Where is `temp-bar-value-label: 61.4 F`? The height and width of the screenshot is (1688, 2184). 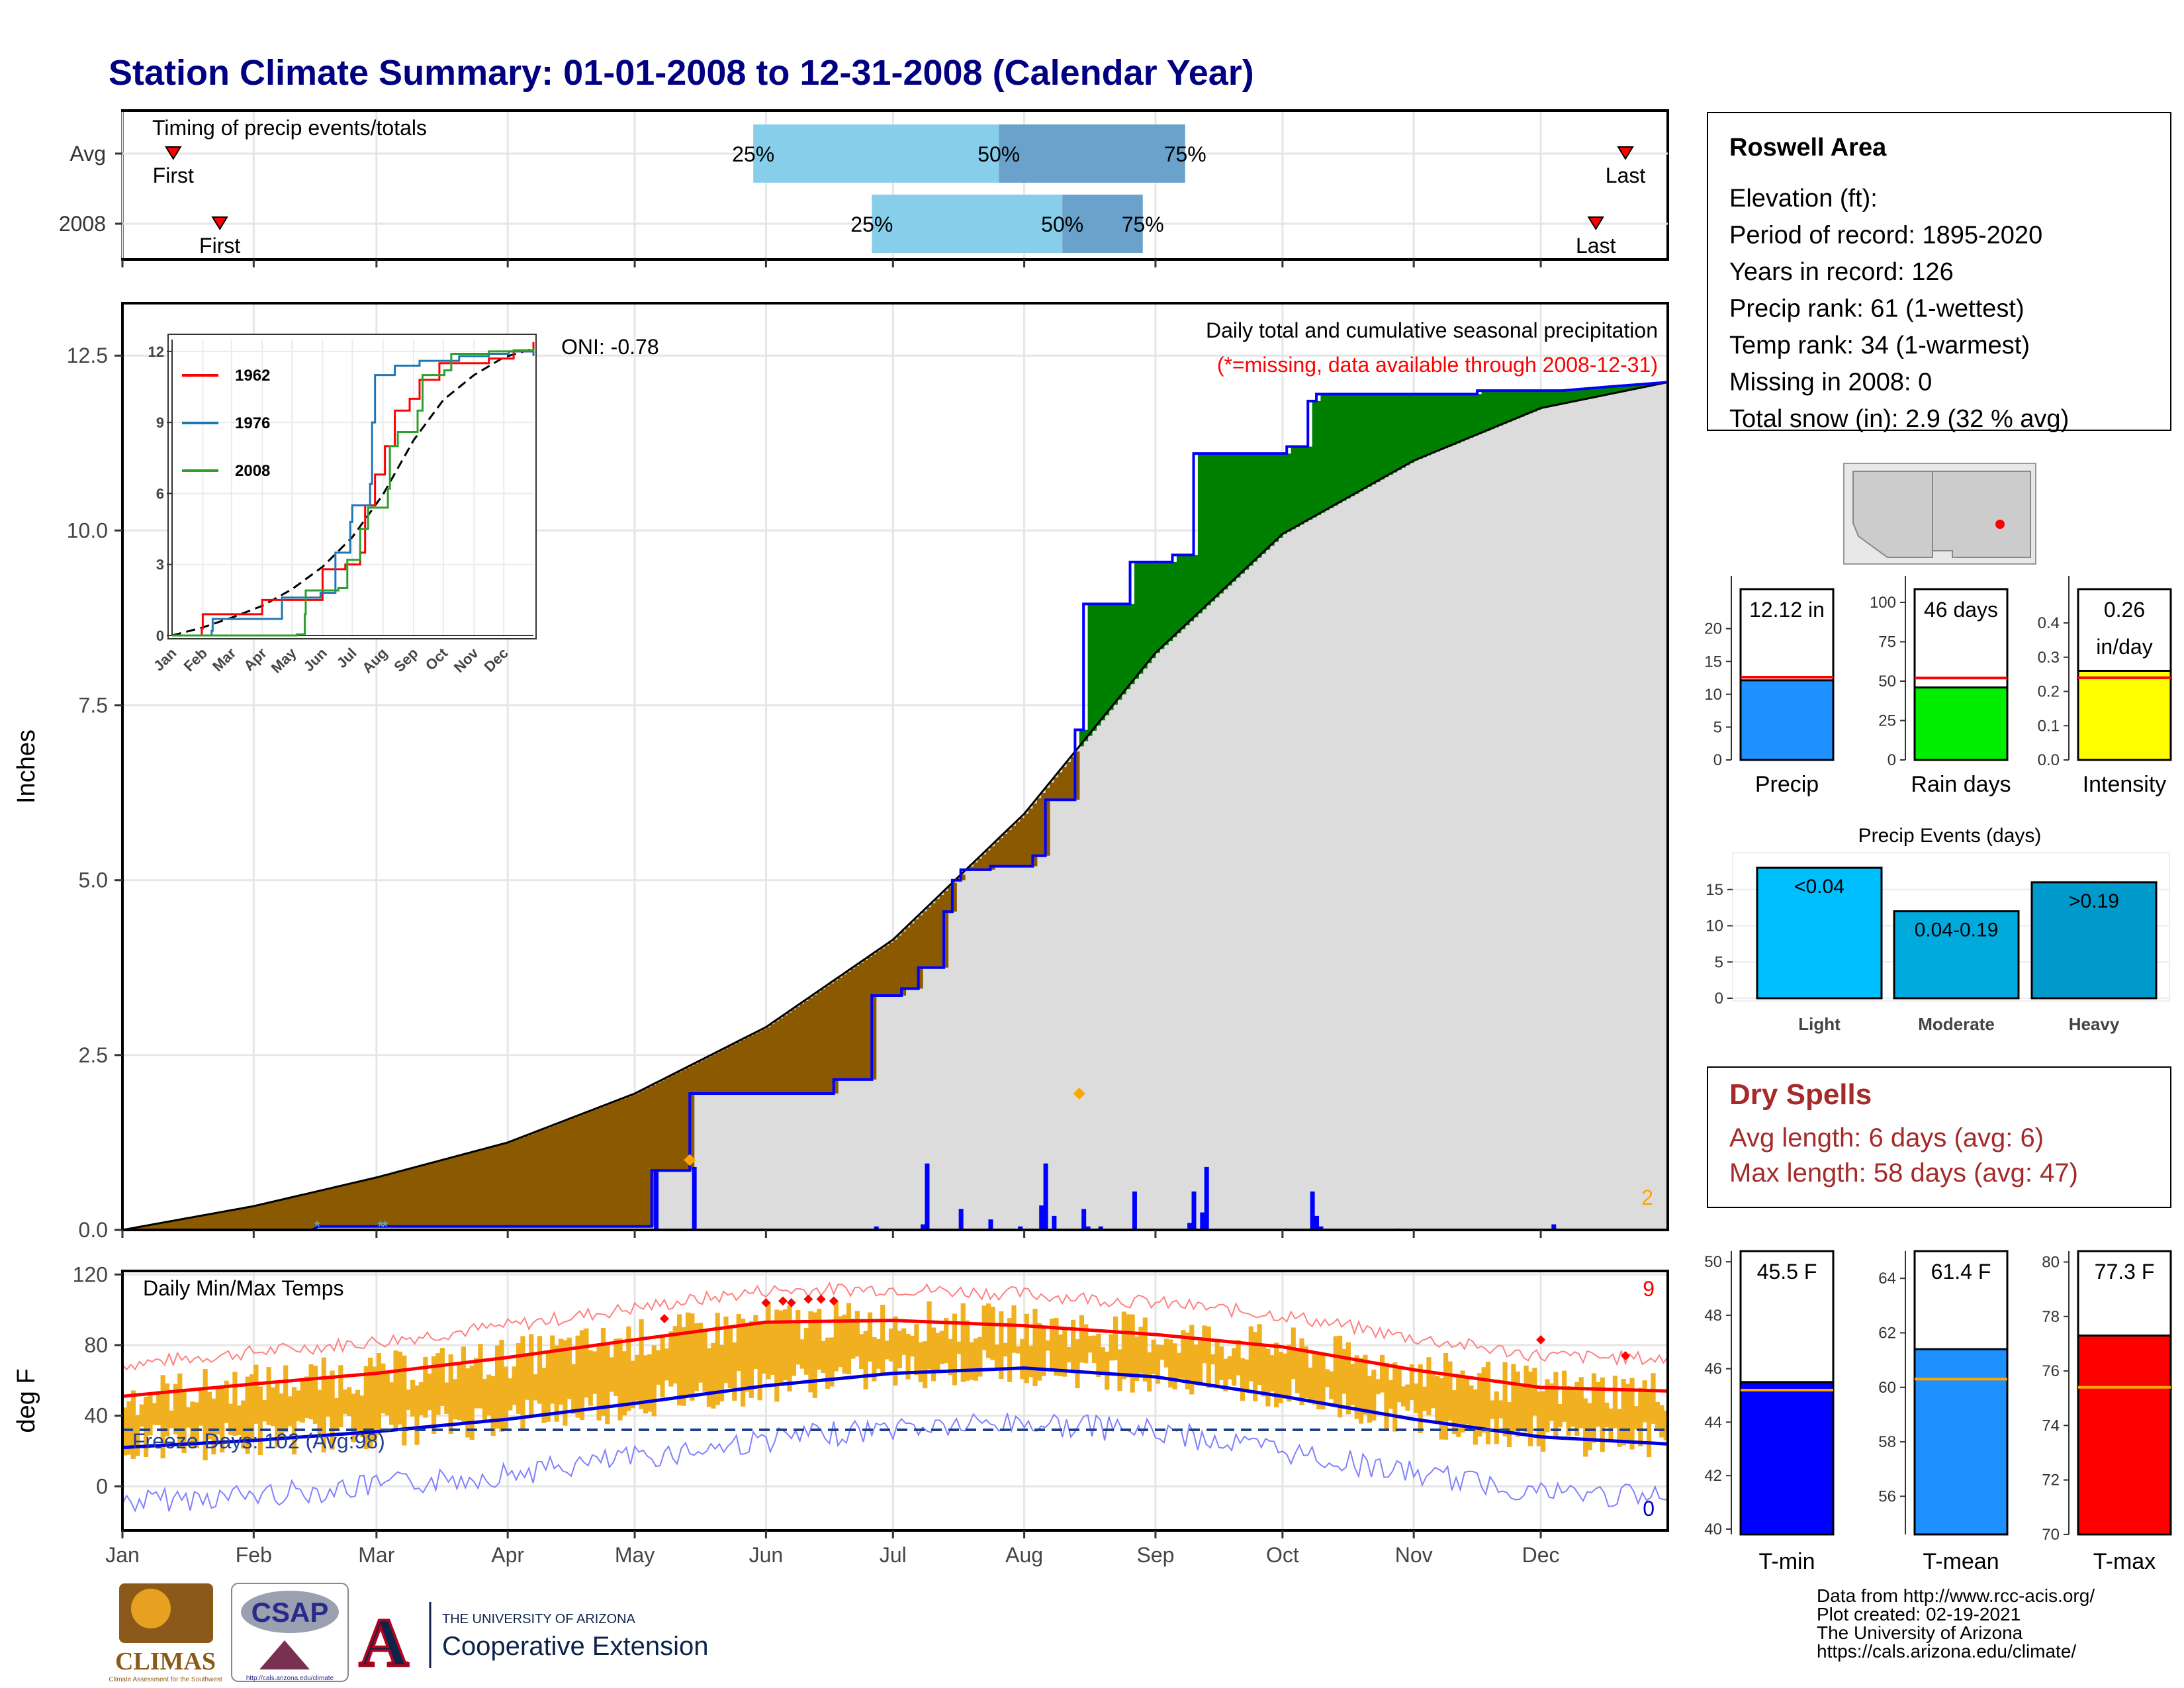 temp-bar-value-label: 61.4 F is located at coordinates (1961, 1272).